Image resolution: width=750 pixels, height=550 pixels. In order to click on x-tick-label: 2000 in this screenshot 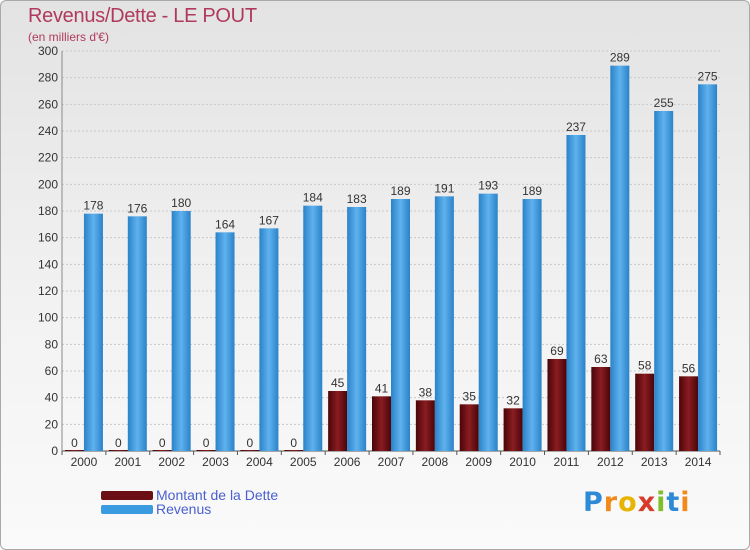, I will do `click(84, 462)`.